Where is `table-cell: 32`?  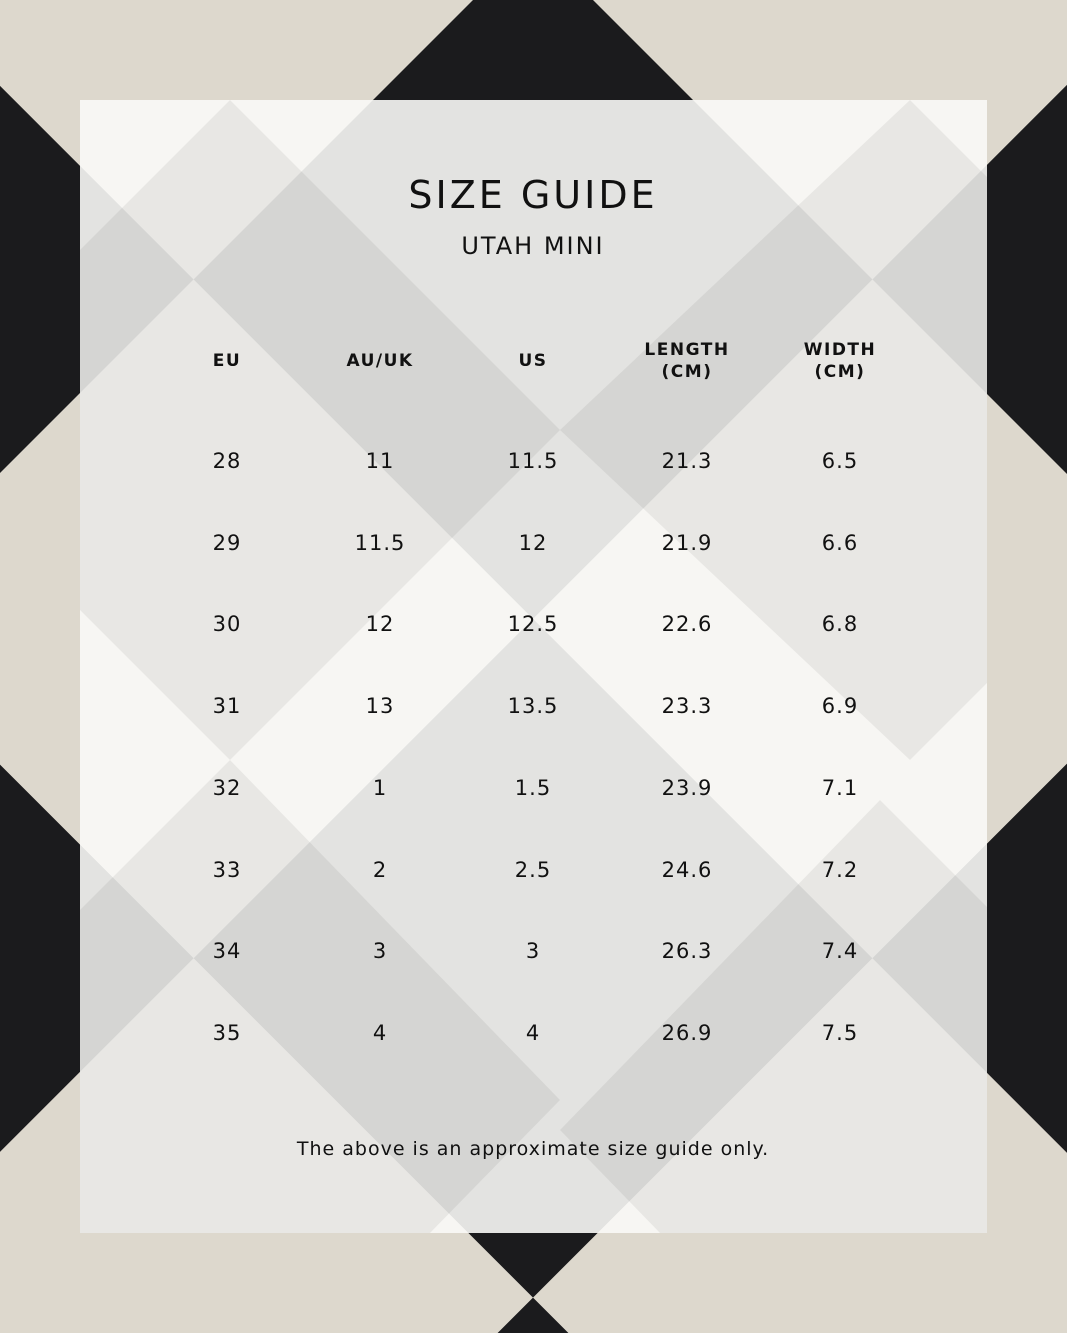 table-cell: 32 is located at coordinates (227, 787).